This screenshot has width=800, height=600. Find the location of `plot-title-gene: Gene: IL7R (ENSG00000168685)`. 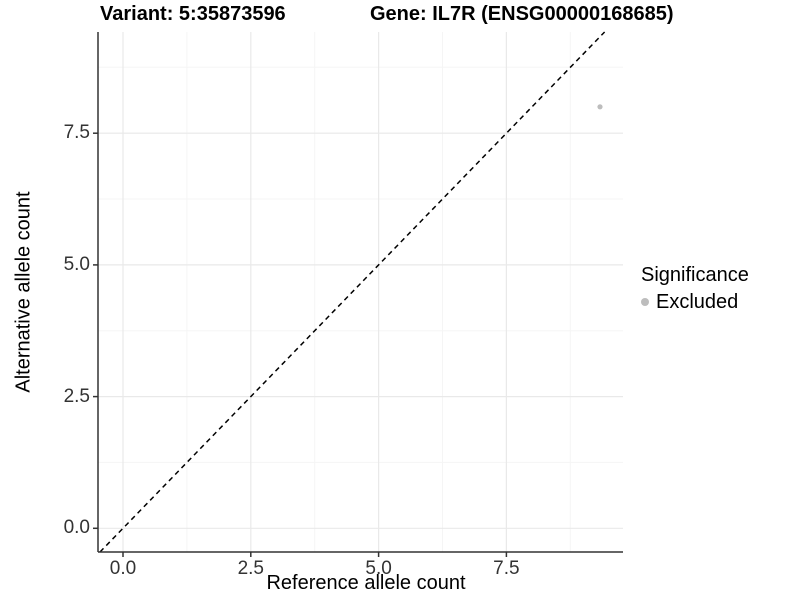

plot-title-gene: Gene: IL7R (ENSG00000168685) is located at coordinates (522, 14).